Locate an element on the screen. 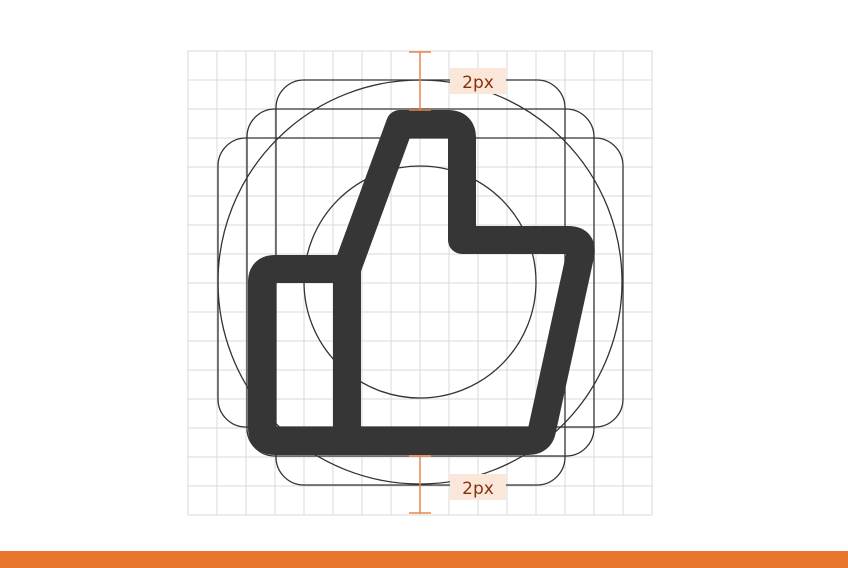 The width and height of the screenshot is (848, 568). footer-accent-bar is located at coordinates (424, 559).